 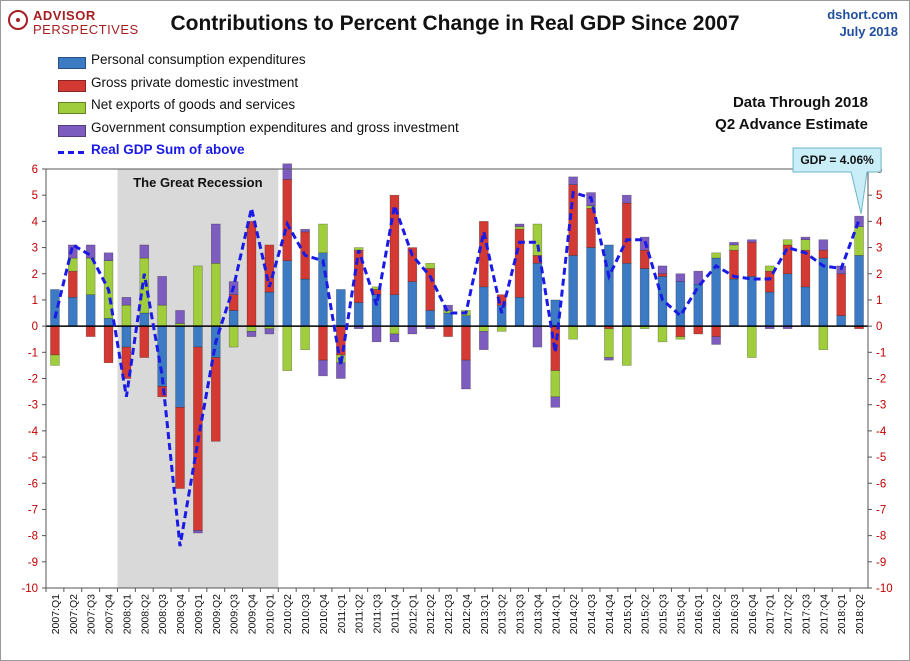 I want to click on x-tick-label: 2011:Q3, so click(x=378, y=614).